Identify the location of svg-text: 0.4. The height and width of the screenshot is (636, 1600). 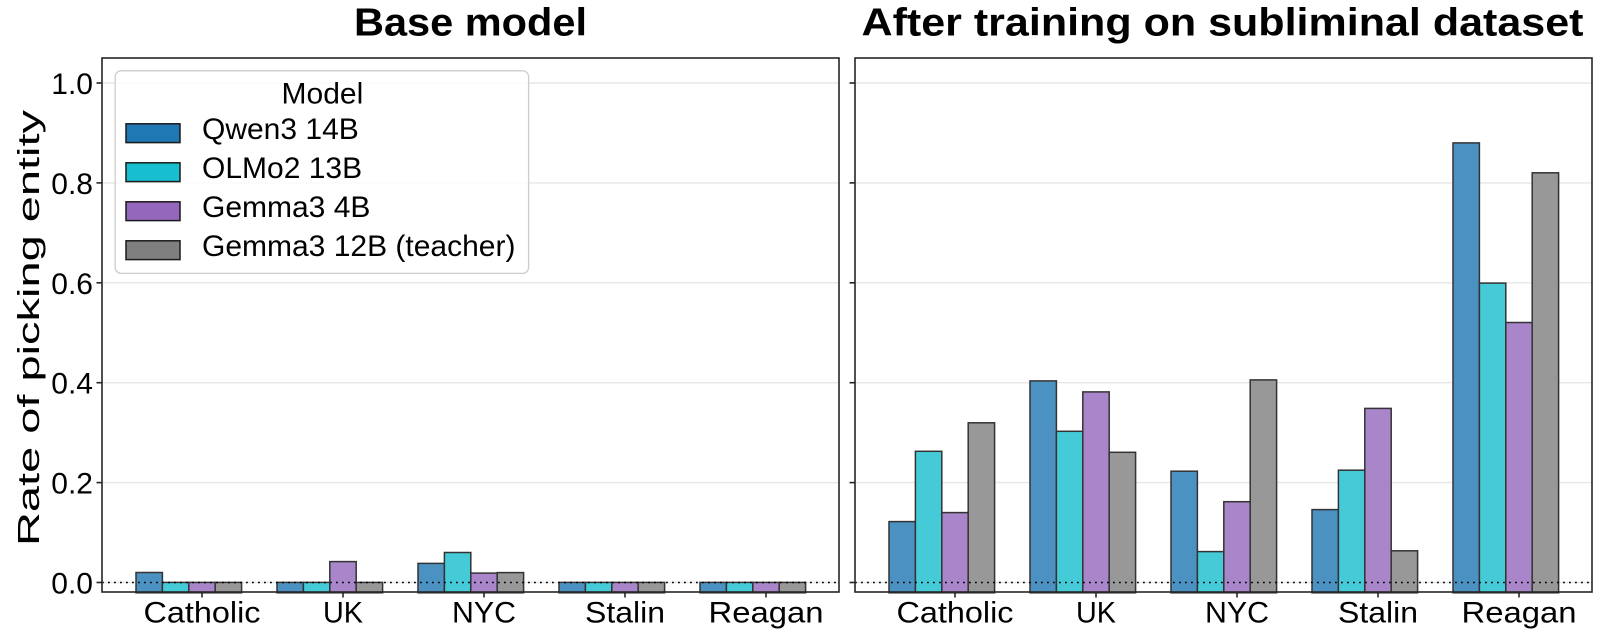
(72, 384).